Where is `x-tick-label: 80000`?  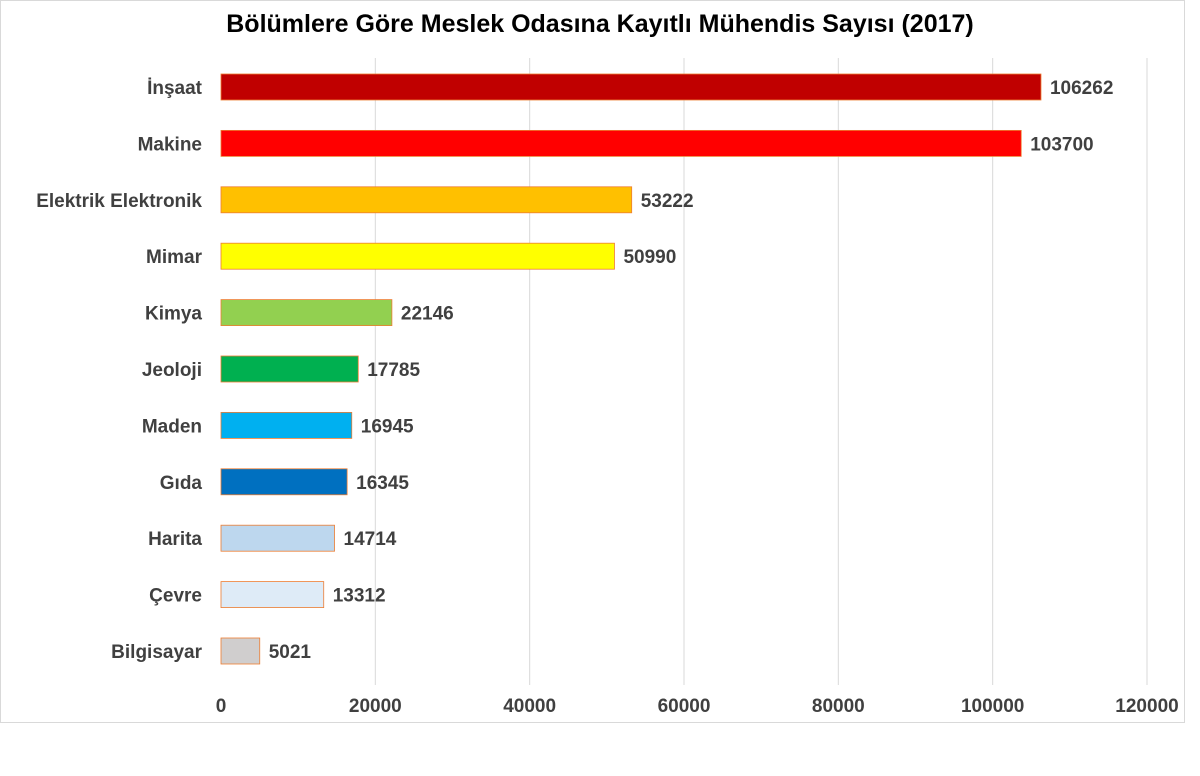
x-tick-label: 80000 is located at coordinates (838, 706).